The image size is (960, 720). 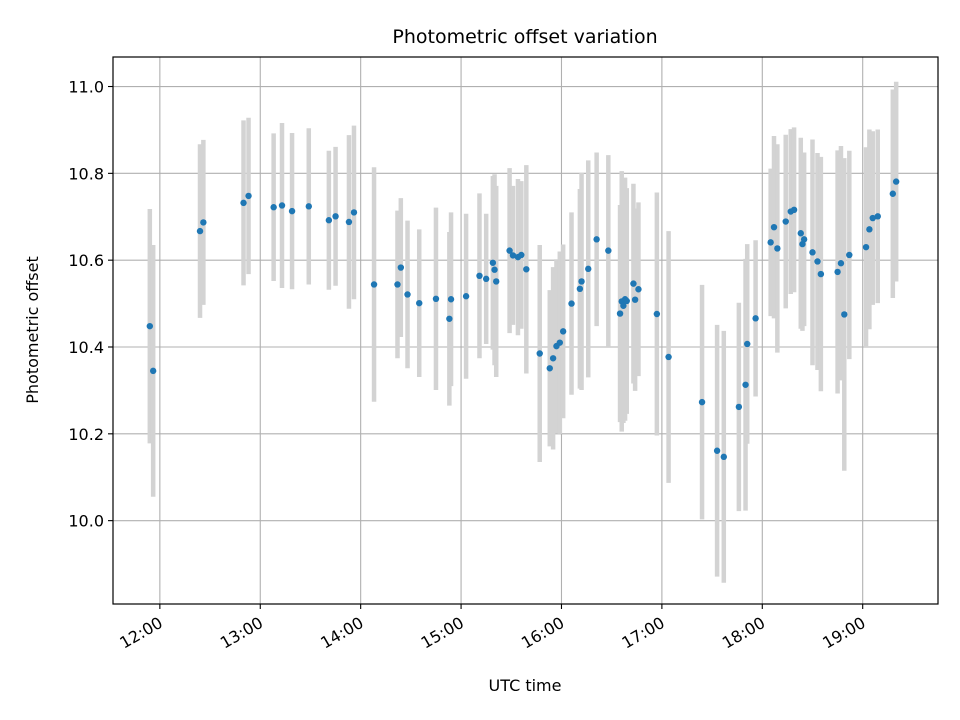 What do you see at coordinates (86, 521) in the screenshot?
I see `y-tick-label: 10.0` at bounding box center [86, 521].